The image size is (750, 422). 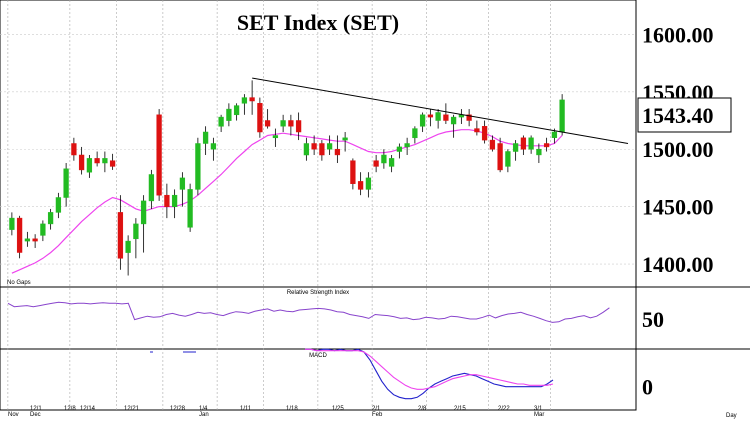 What do you see at coordinates (429, 369) in the screenshot?
I see `macd-signal-line` at bounding box center [429, 369].